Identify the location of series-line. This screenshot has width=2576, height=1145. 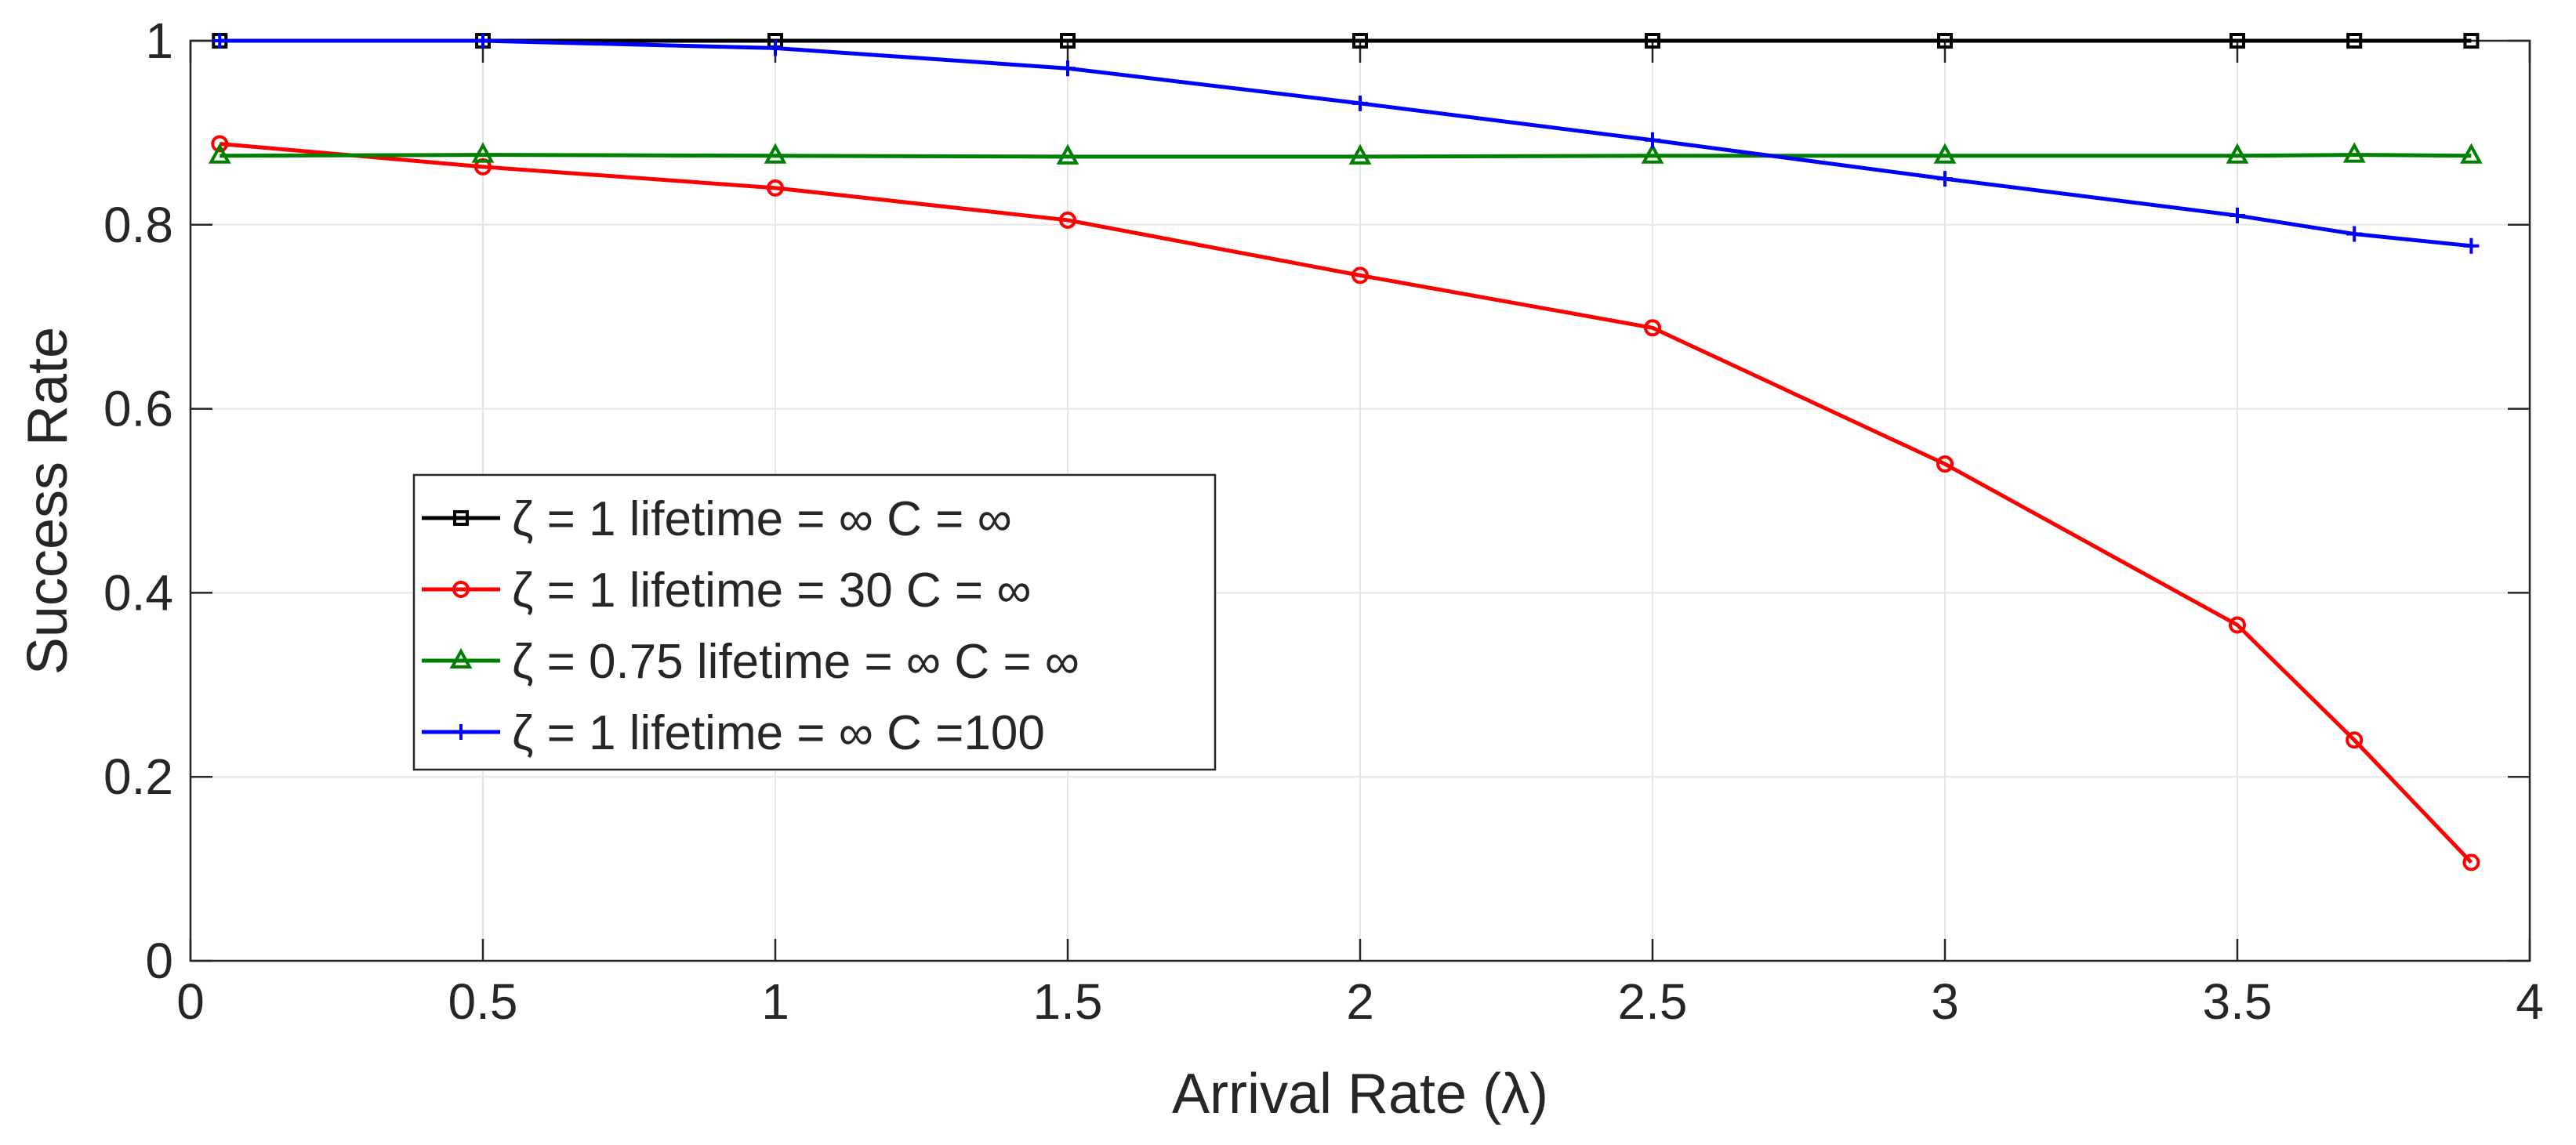
(1346, 156).